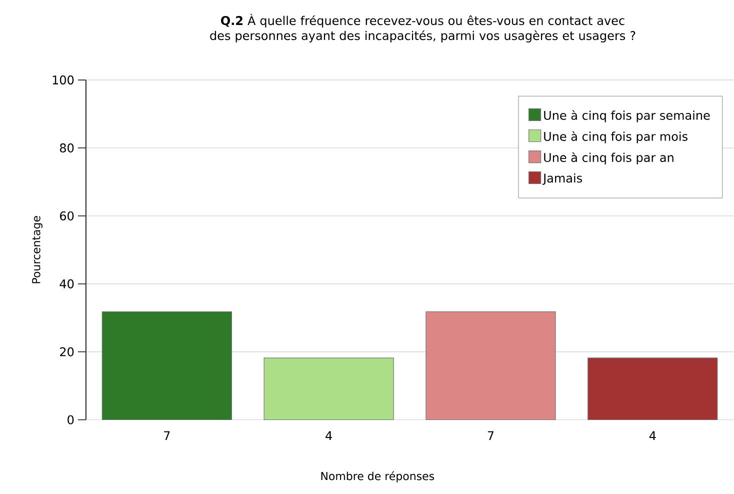 The width and height of the screenshot is (734, 494). Describe the element at coordinates (67, 216) in the screenshot. I see `y-tick-label: 60` at that location.